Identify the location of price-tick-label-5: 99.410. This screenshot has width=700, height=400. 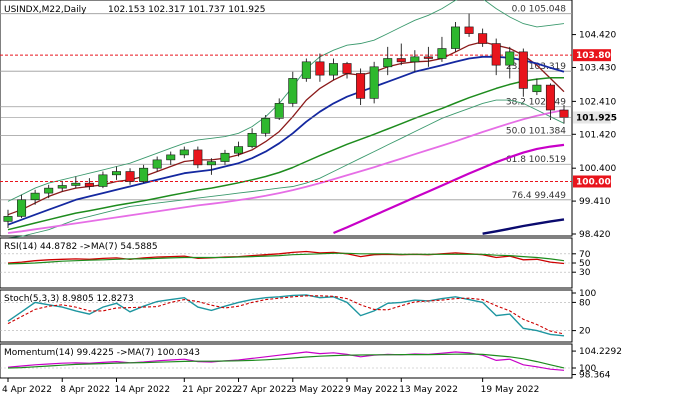
(595, 202).